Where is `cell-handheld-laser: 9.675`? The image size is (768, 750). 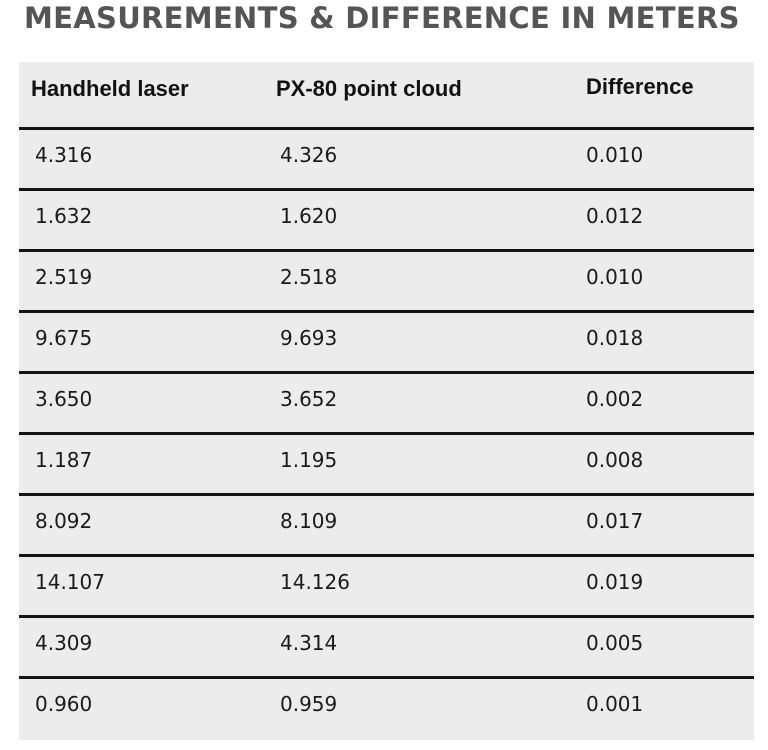
cell-handheld-laser: 9.675 is located at coordinates (64, 338).